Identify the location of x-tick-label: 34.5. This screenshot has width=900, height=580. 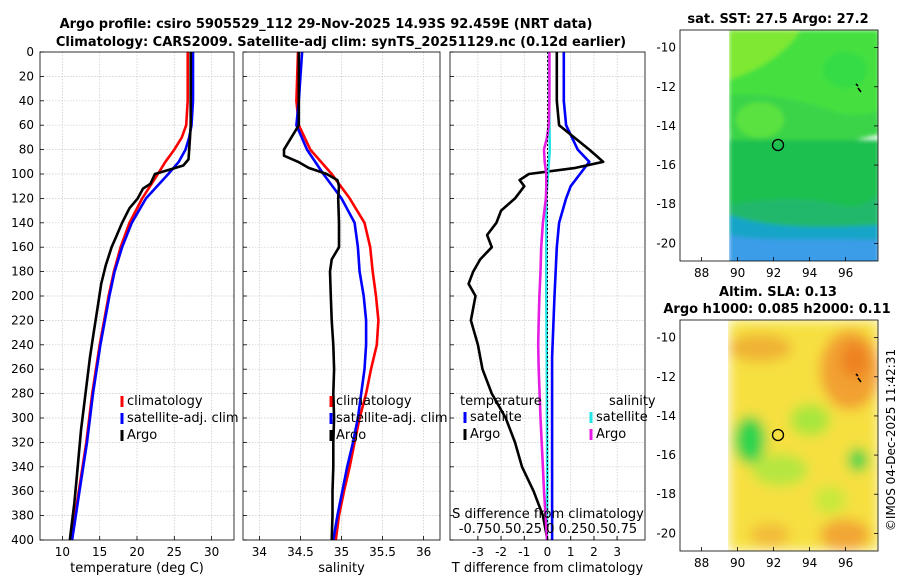
(300, 552).